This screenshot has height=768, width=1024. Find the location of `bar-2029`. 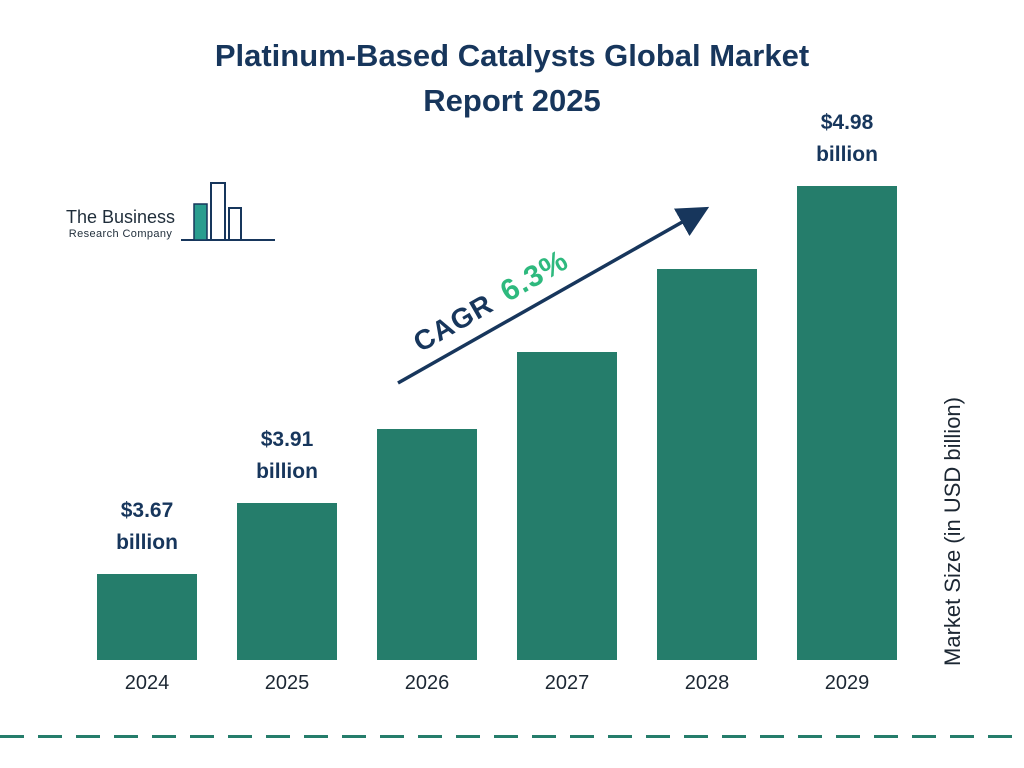

bar-2029 is located at coordinates (847, 423).